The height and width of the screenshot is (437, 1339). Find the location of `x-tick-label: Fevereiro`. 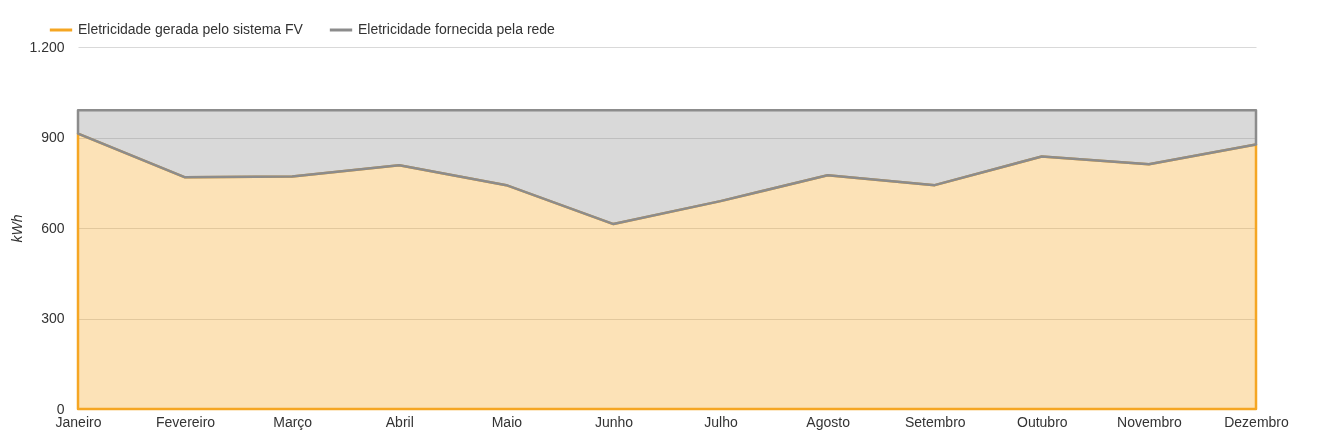

x-tick-label: Fevereiro is located at coordinates (186, 421).